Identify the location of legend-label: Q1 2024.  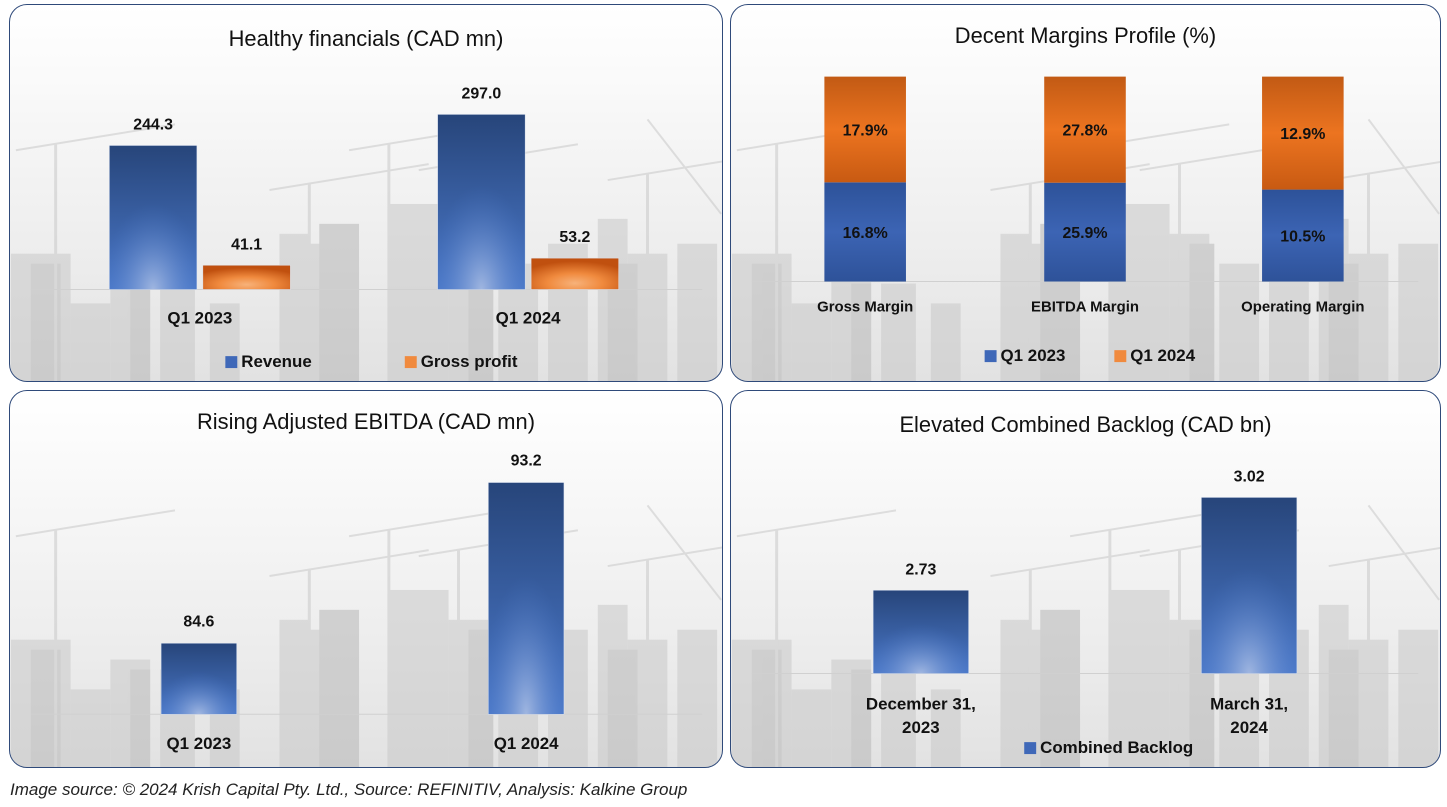
(1162, 355).